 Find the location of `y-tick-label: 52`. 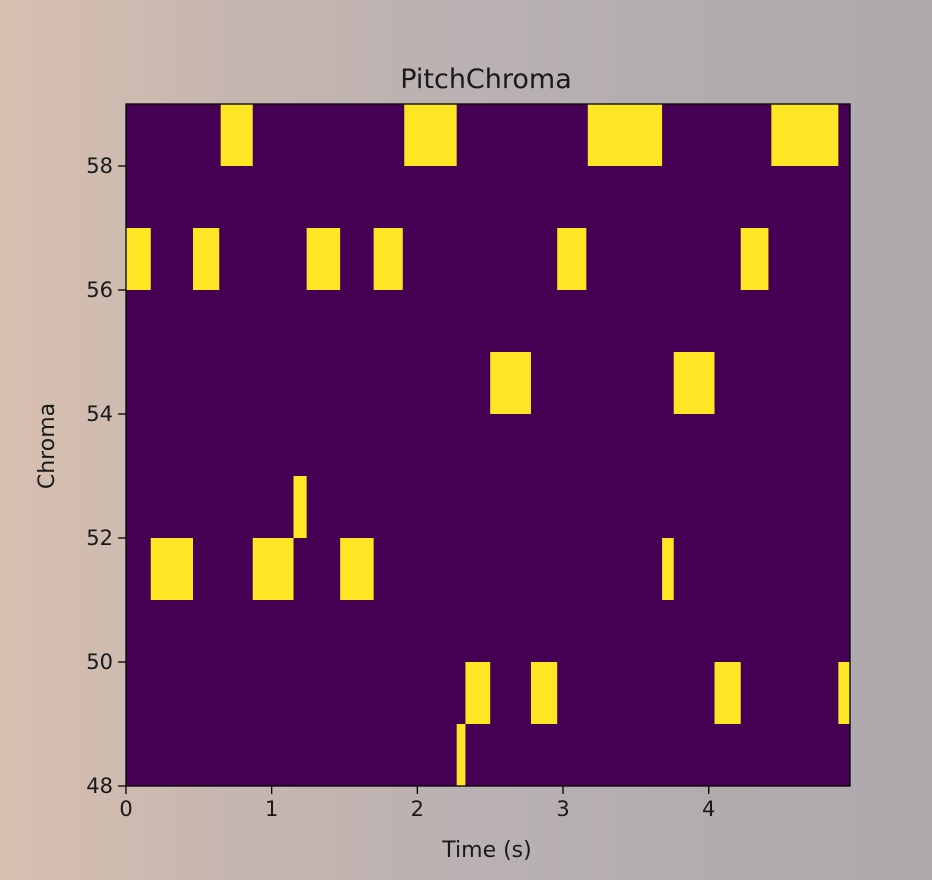

y-tick-label: 52 is located at coordinates (99, 538).